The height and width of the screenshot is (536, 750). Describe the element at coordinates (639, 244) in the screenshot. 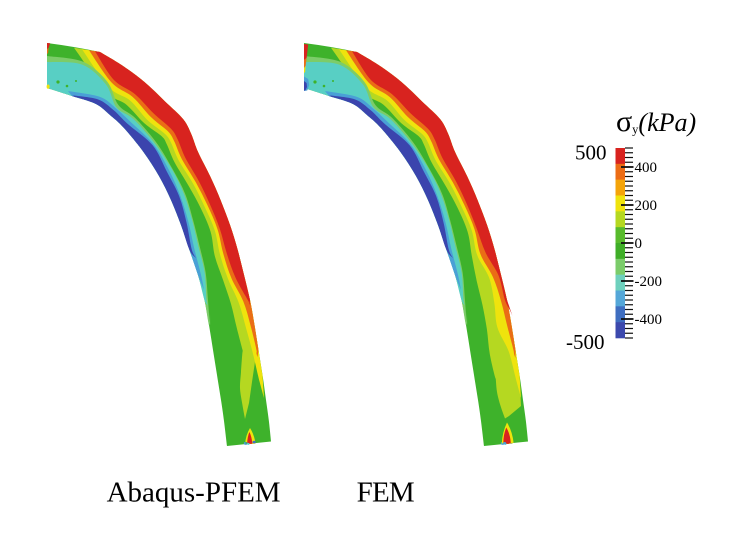

I see `svg-text: 0` at that location.